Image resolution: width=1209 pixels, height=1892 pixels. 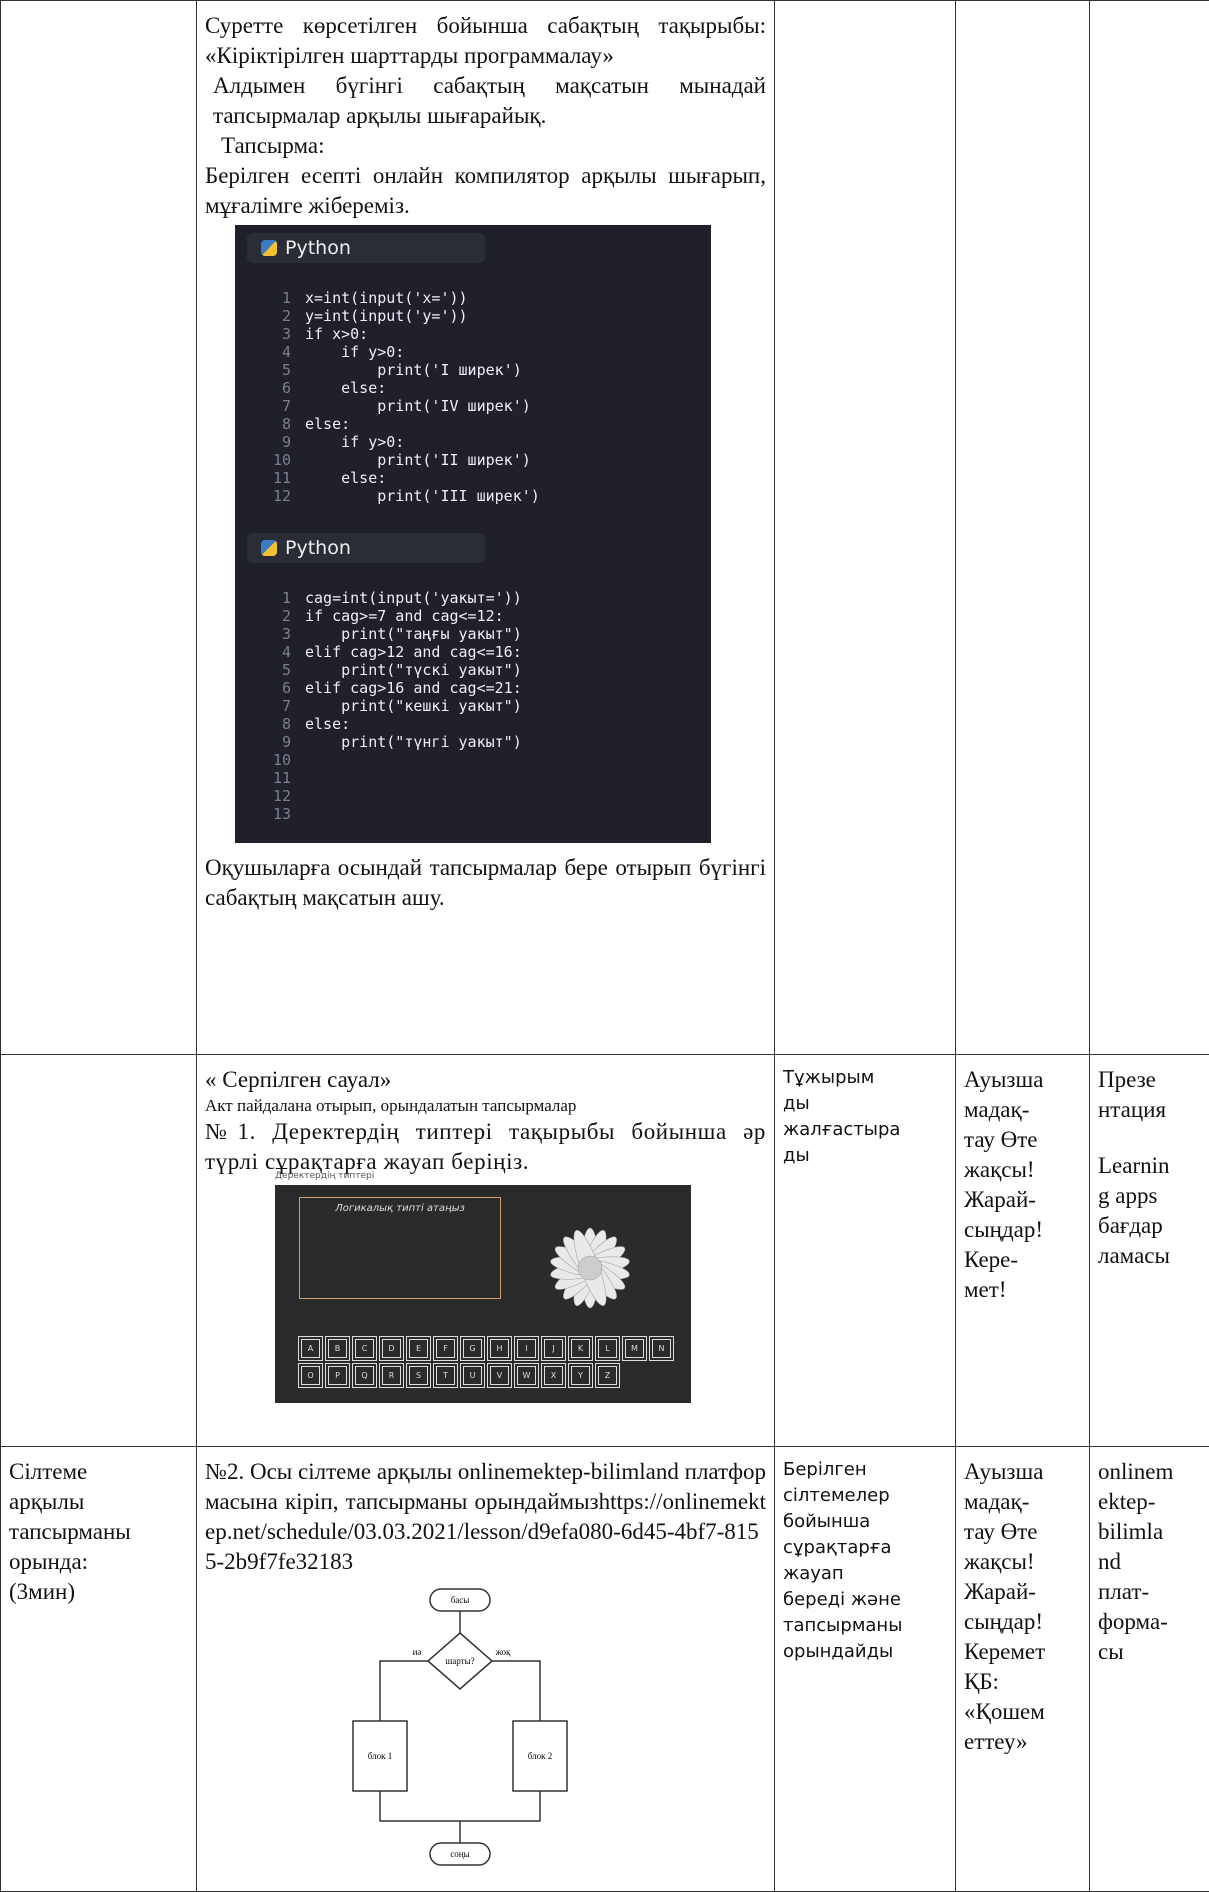 What do you see at coordinates (1149, 1532) in the screenshot?
I see `text-line: bilimla` at bounding box center [1149, 1532].